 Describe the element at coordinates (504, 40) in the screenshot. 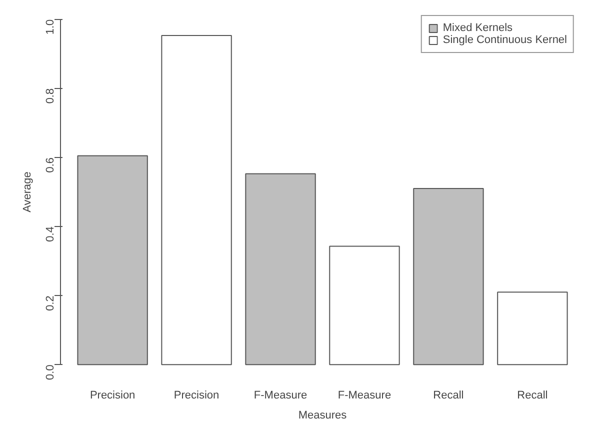

I see `legend-label: Single Continuous Kernel` at that location.